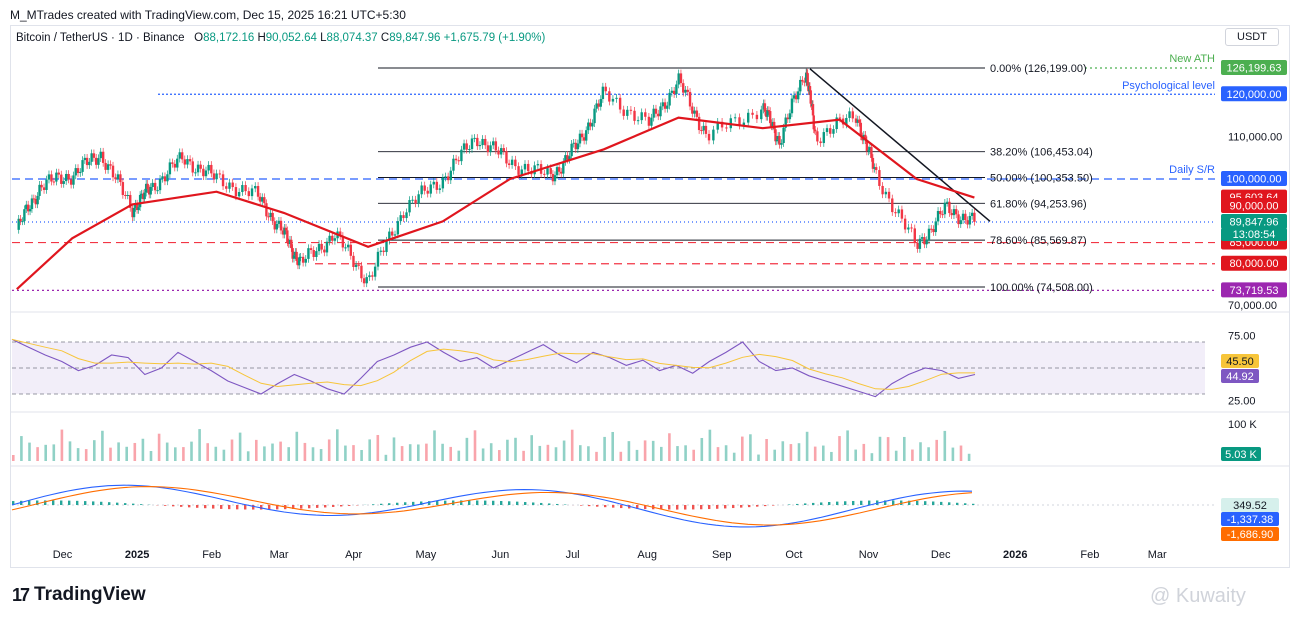  I want to click on price-tag-label: 80,000.00, so click(1254, 264).